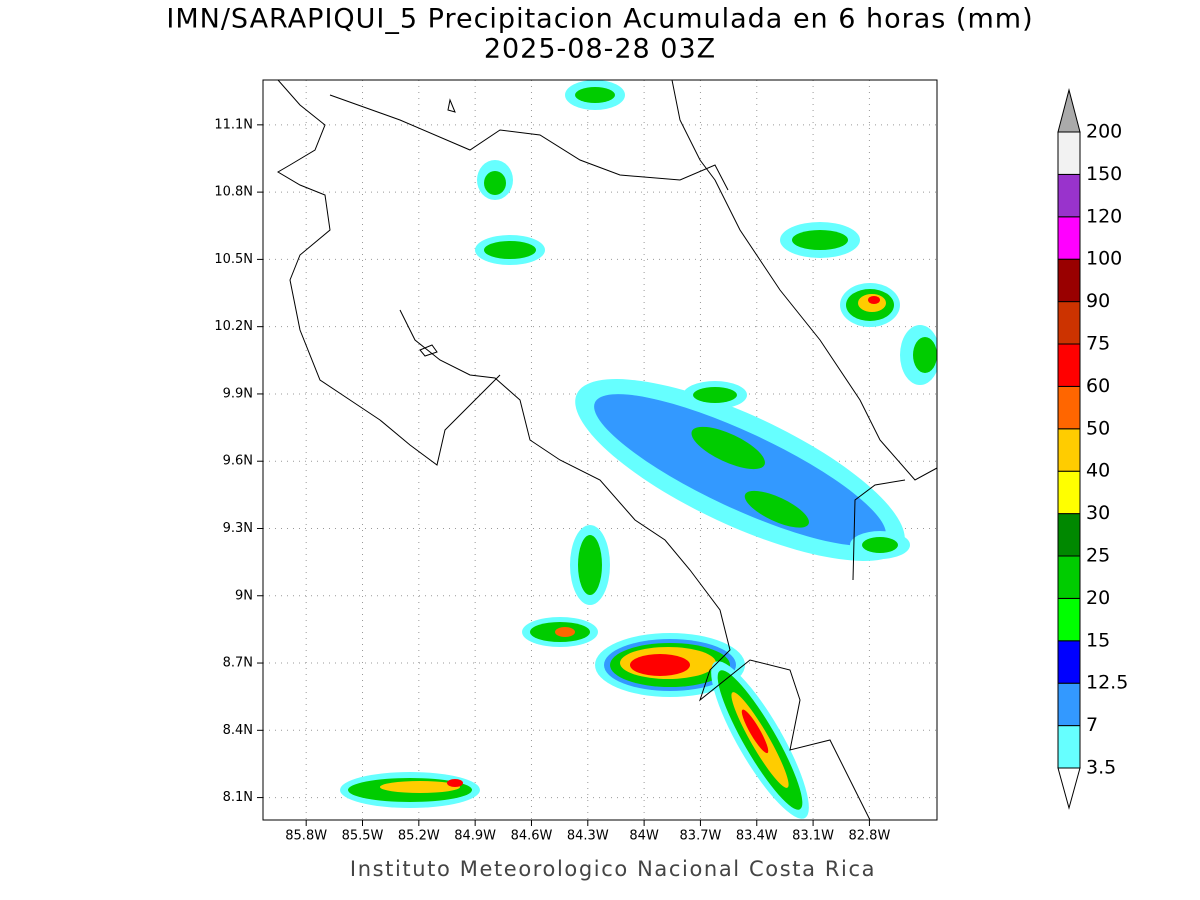 The image size is (1200, 900). What do you see at coordinates (1092, 725) in the screenshot?
I see `colorbar-label: 7` at bounding box center [1092, 725].